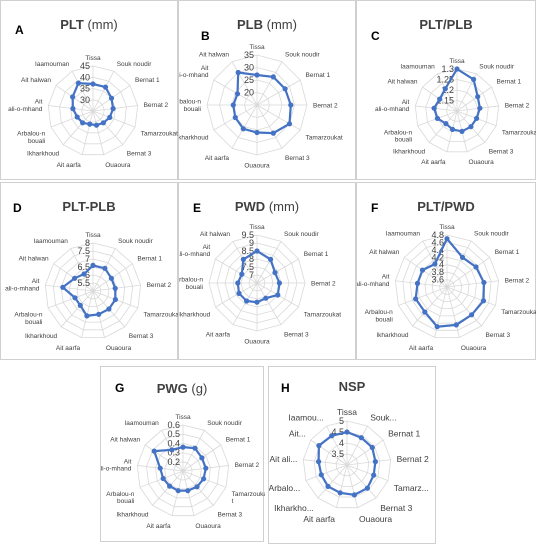  I want to click on panel-letter: A, so click(19, 30).